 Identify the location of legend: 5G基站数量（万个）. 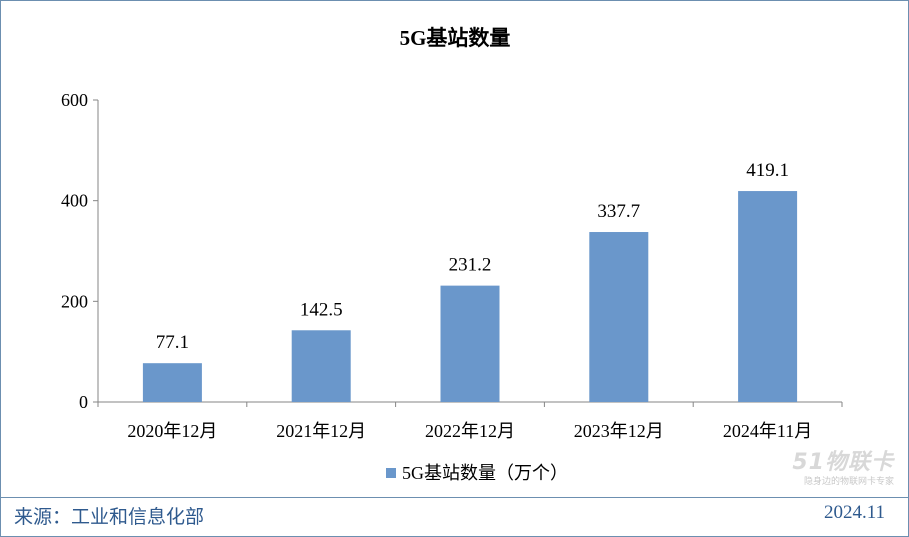
(477, 473).